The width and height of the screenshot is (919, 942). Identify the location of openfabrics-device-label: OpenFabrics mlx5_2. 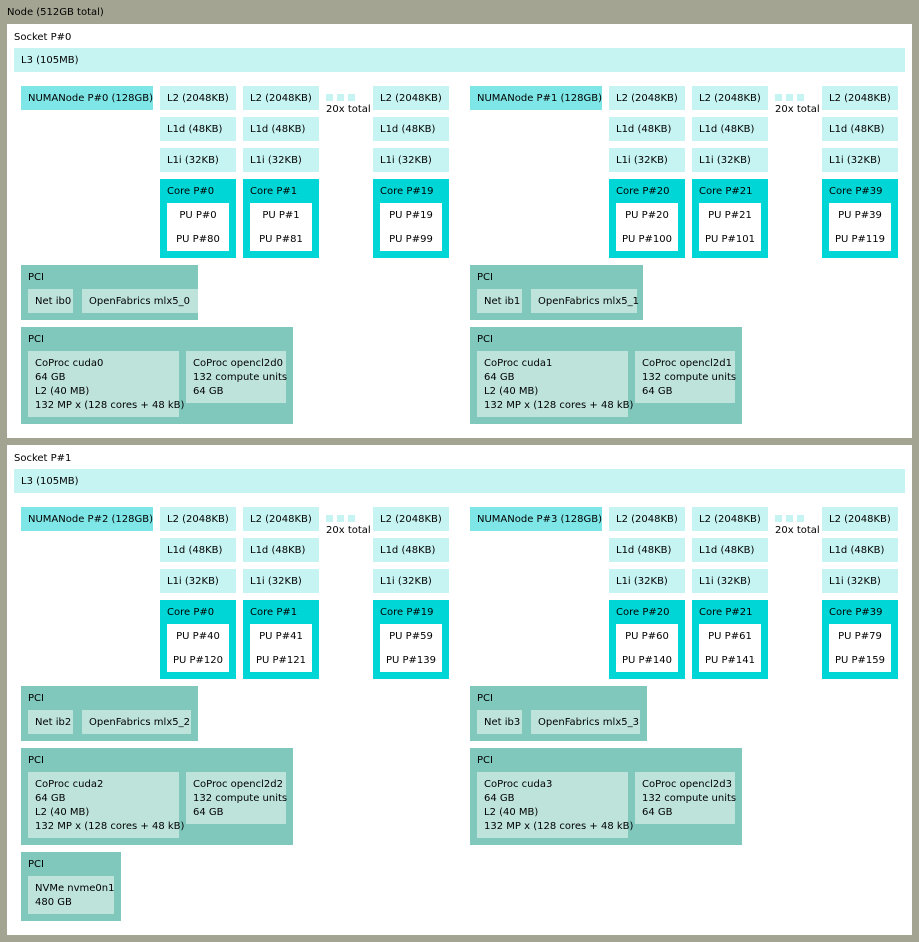
(139, 722).